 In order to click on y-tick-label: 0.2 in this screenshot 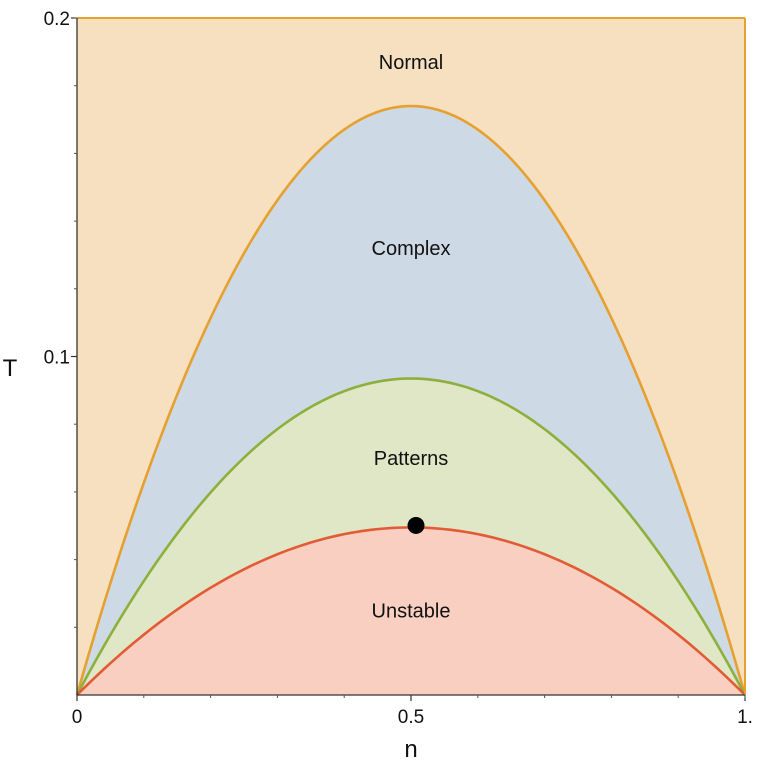, I will do `click(57, 19)`.